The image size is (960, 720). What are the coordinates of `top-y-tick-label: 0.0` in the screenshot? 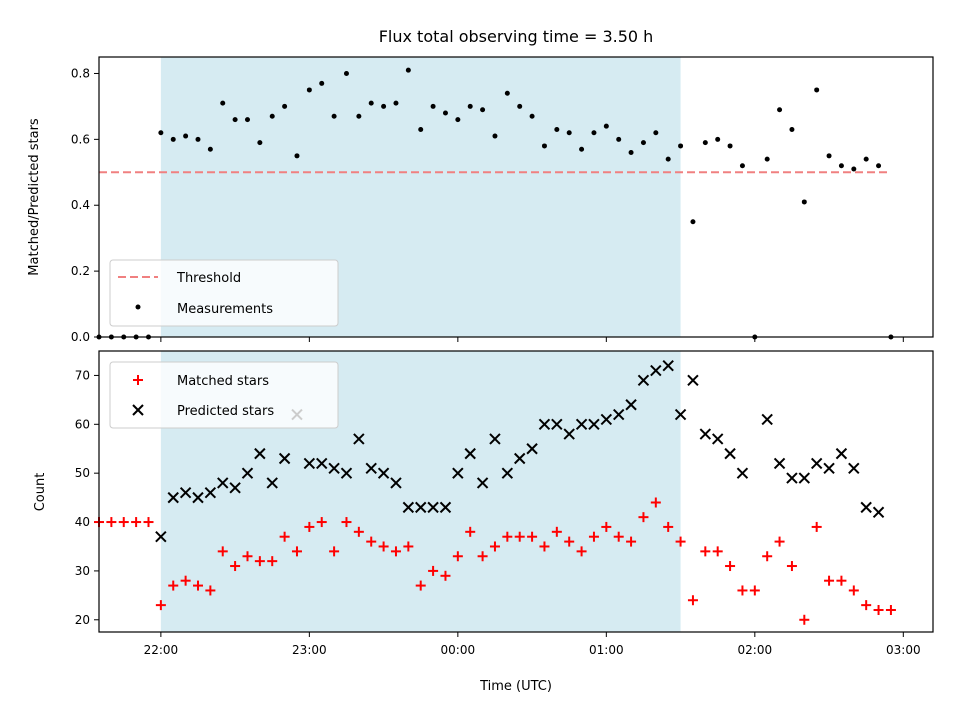 It's located at (80, 337).